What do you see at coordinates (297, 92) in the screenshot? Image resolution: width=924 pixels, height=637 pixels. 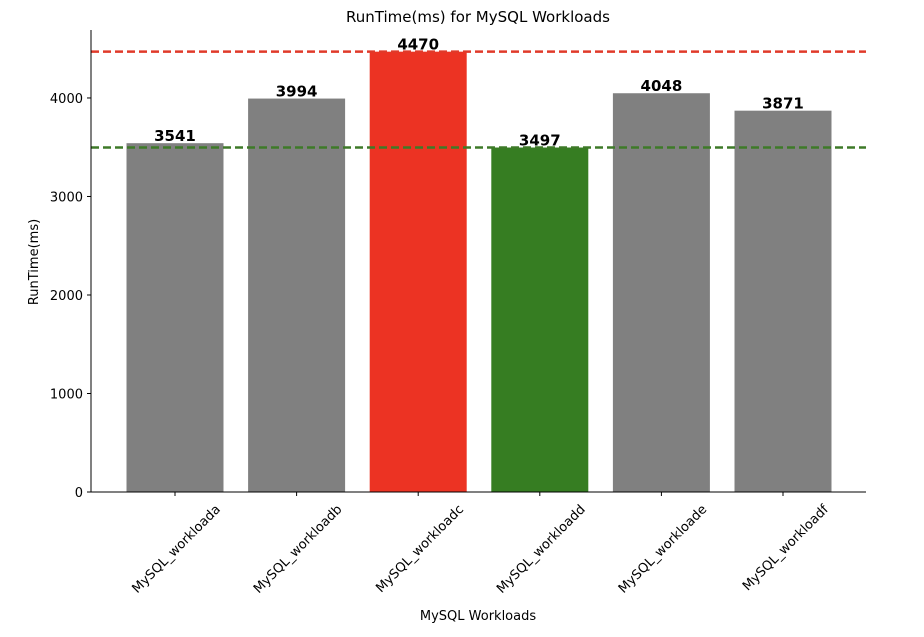 I see `data-label: 3994` at bounding box center [297, 92].